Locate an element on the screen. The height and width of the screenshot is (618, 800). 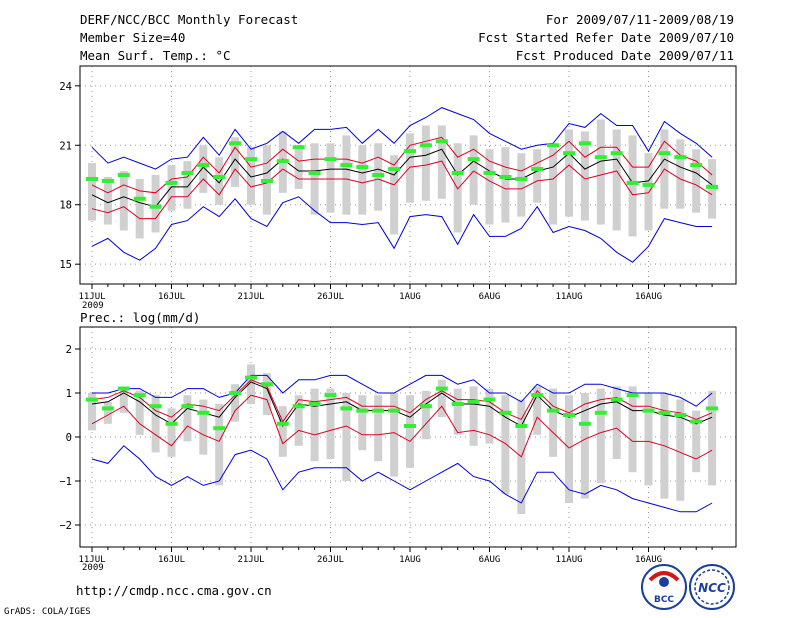
min-line is located at coordinates (402, 479).